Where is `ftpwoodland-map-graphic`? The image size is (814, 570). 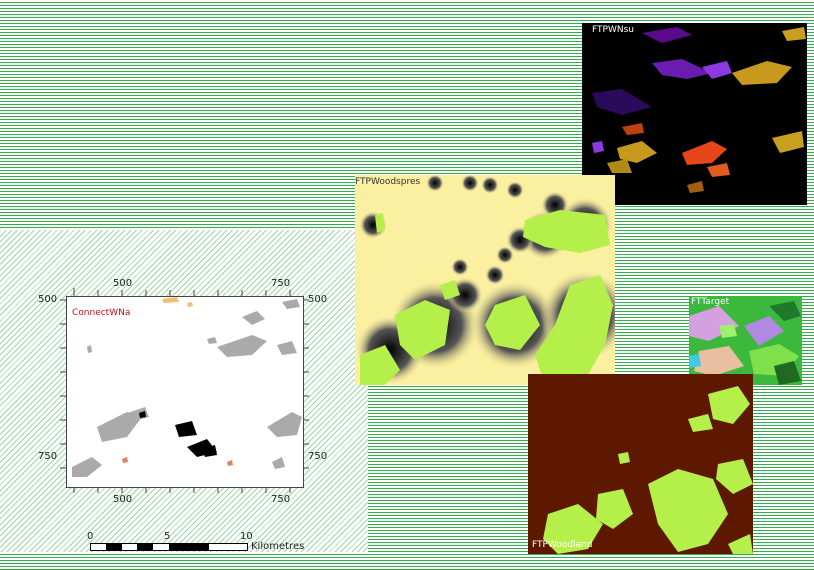
ftpwoodland-map-graphic is located at coordinates (648, 470).